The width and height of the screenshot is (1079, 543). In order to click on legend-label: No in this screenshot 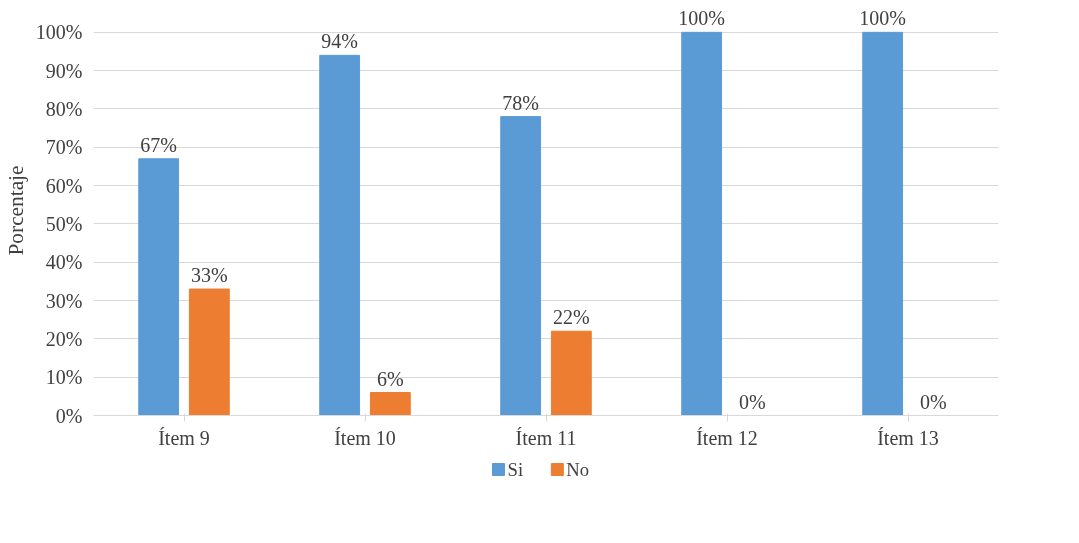, I will do `click(578, 469)`.